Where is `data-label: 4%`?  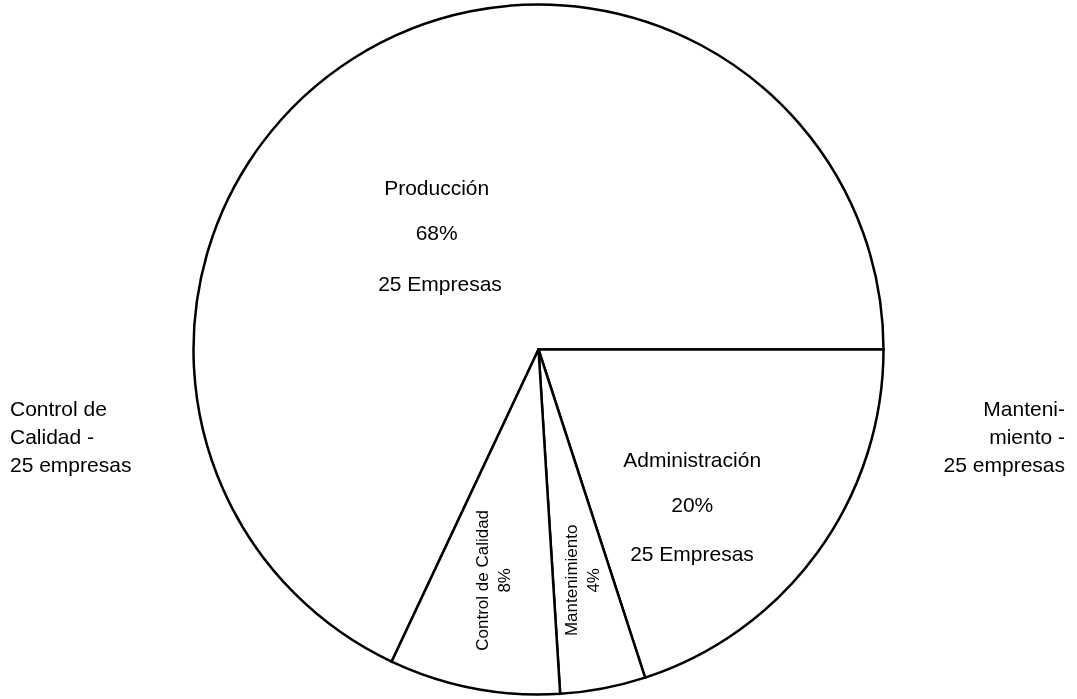 data-label: 4% is located at coordinates (593, 580).